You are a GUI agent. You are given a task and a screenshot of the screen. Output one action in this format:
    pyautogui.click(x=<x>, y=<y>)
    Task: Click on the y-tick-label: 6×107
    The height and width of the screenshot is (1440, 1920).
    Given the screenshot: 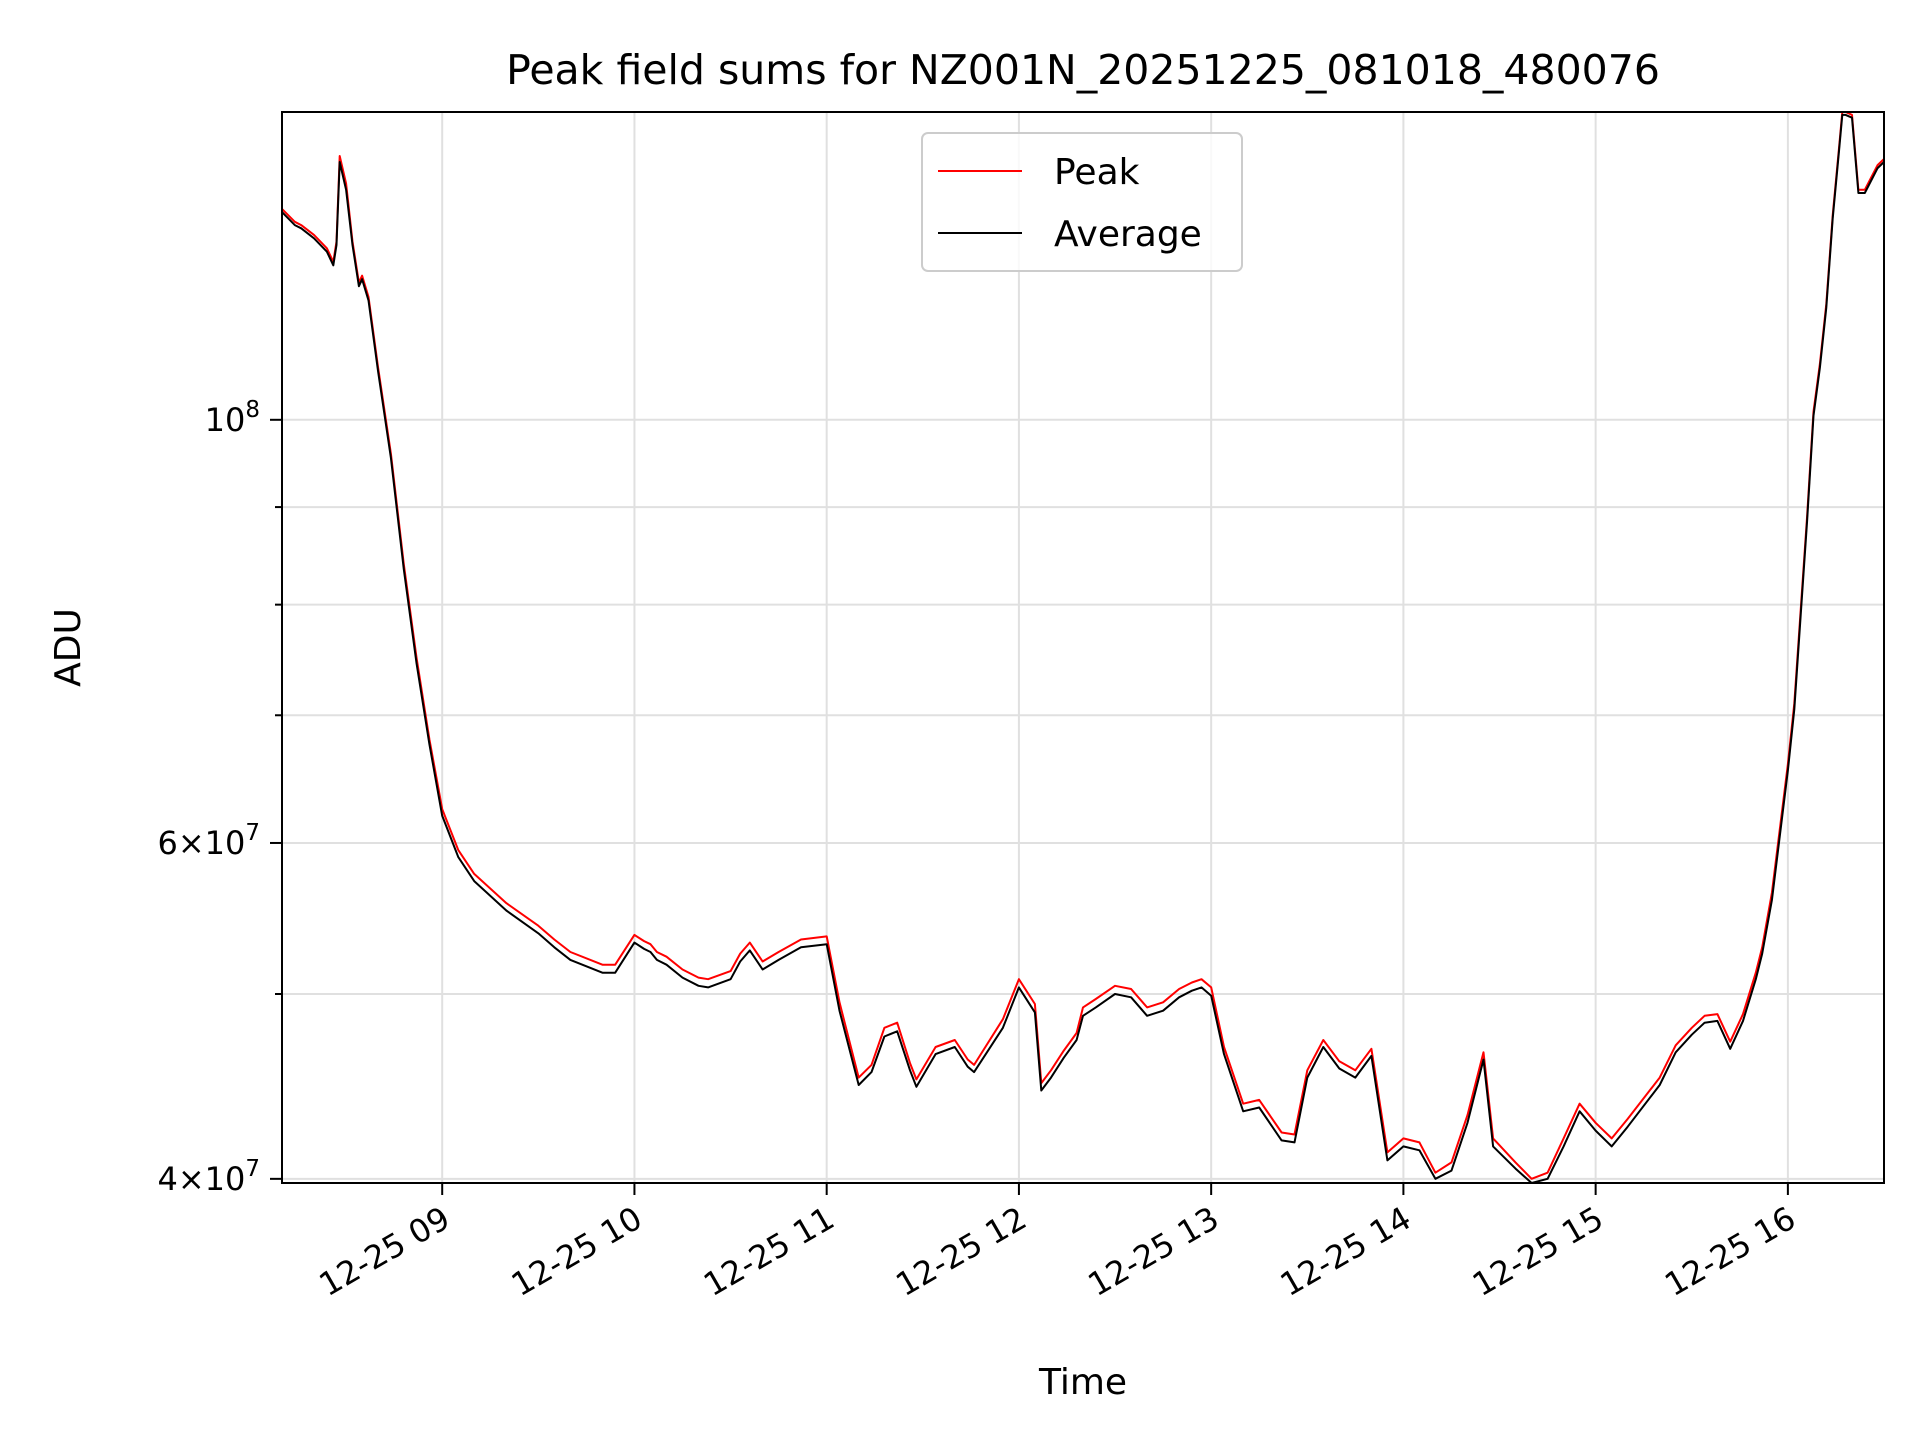 What is the action you would take?
    pyautogui.click(x=208, y=841)
    